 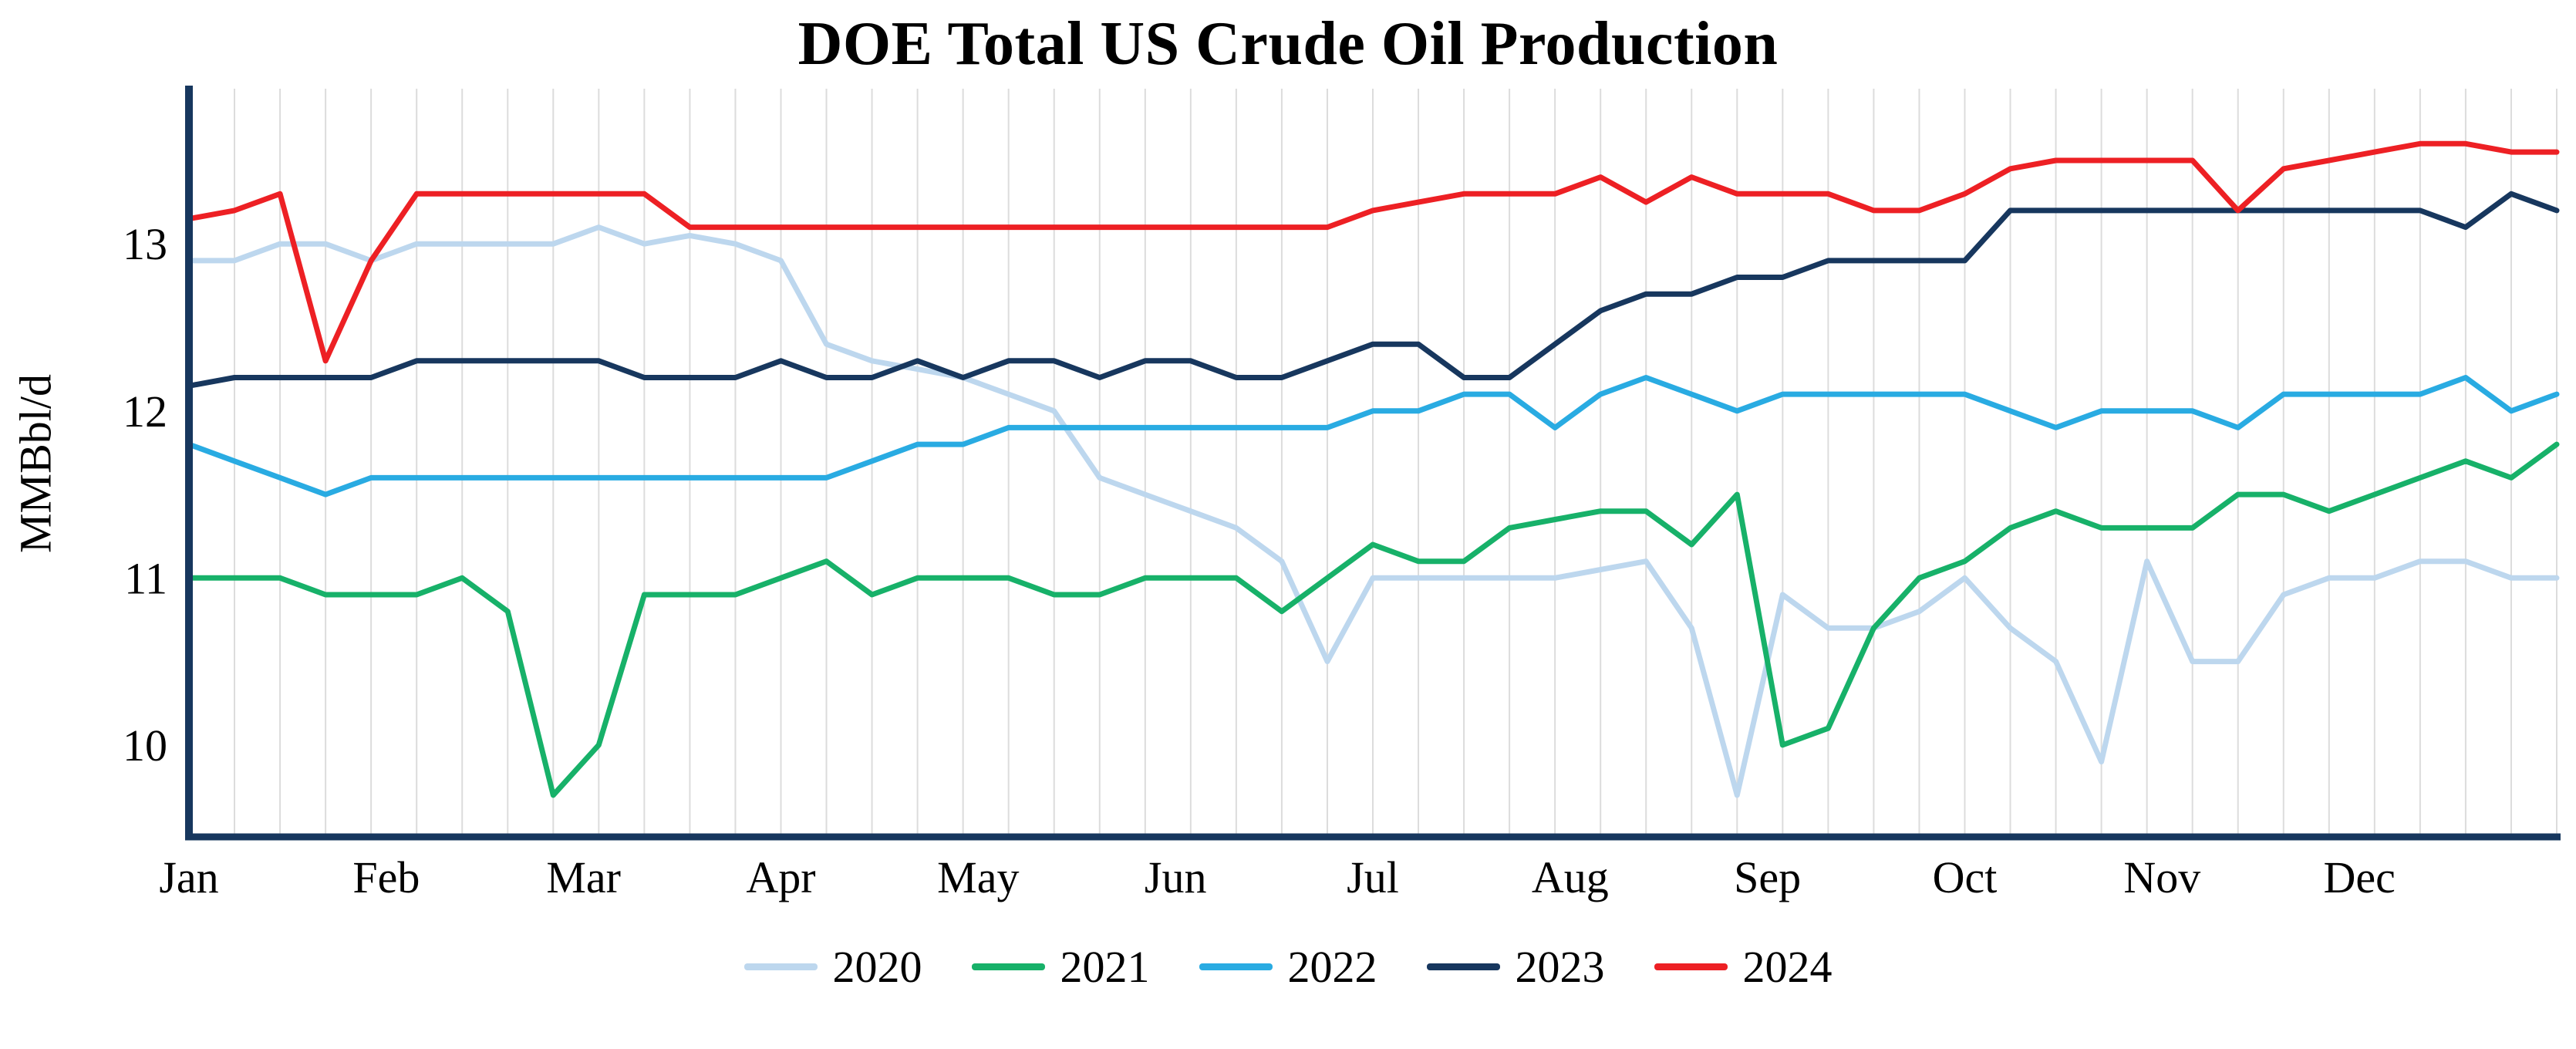 I want to click on x-tick-label-feb: Feb, so click(x=386, y=877).